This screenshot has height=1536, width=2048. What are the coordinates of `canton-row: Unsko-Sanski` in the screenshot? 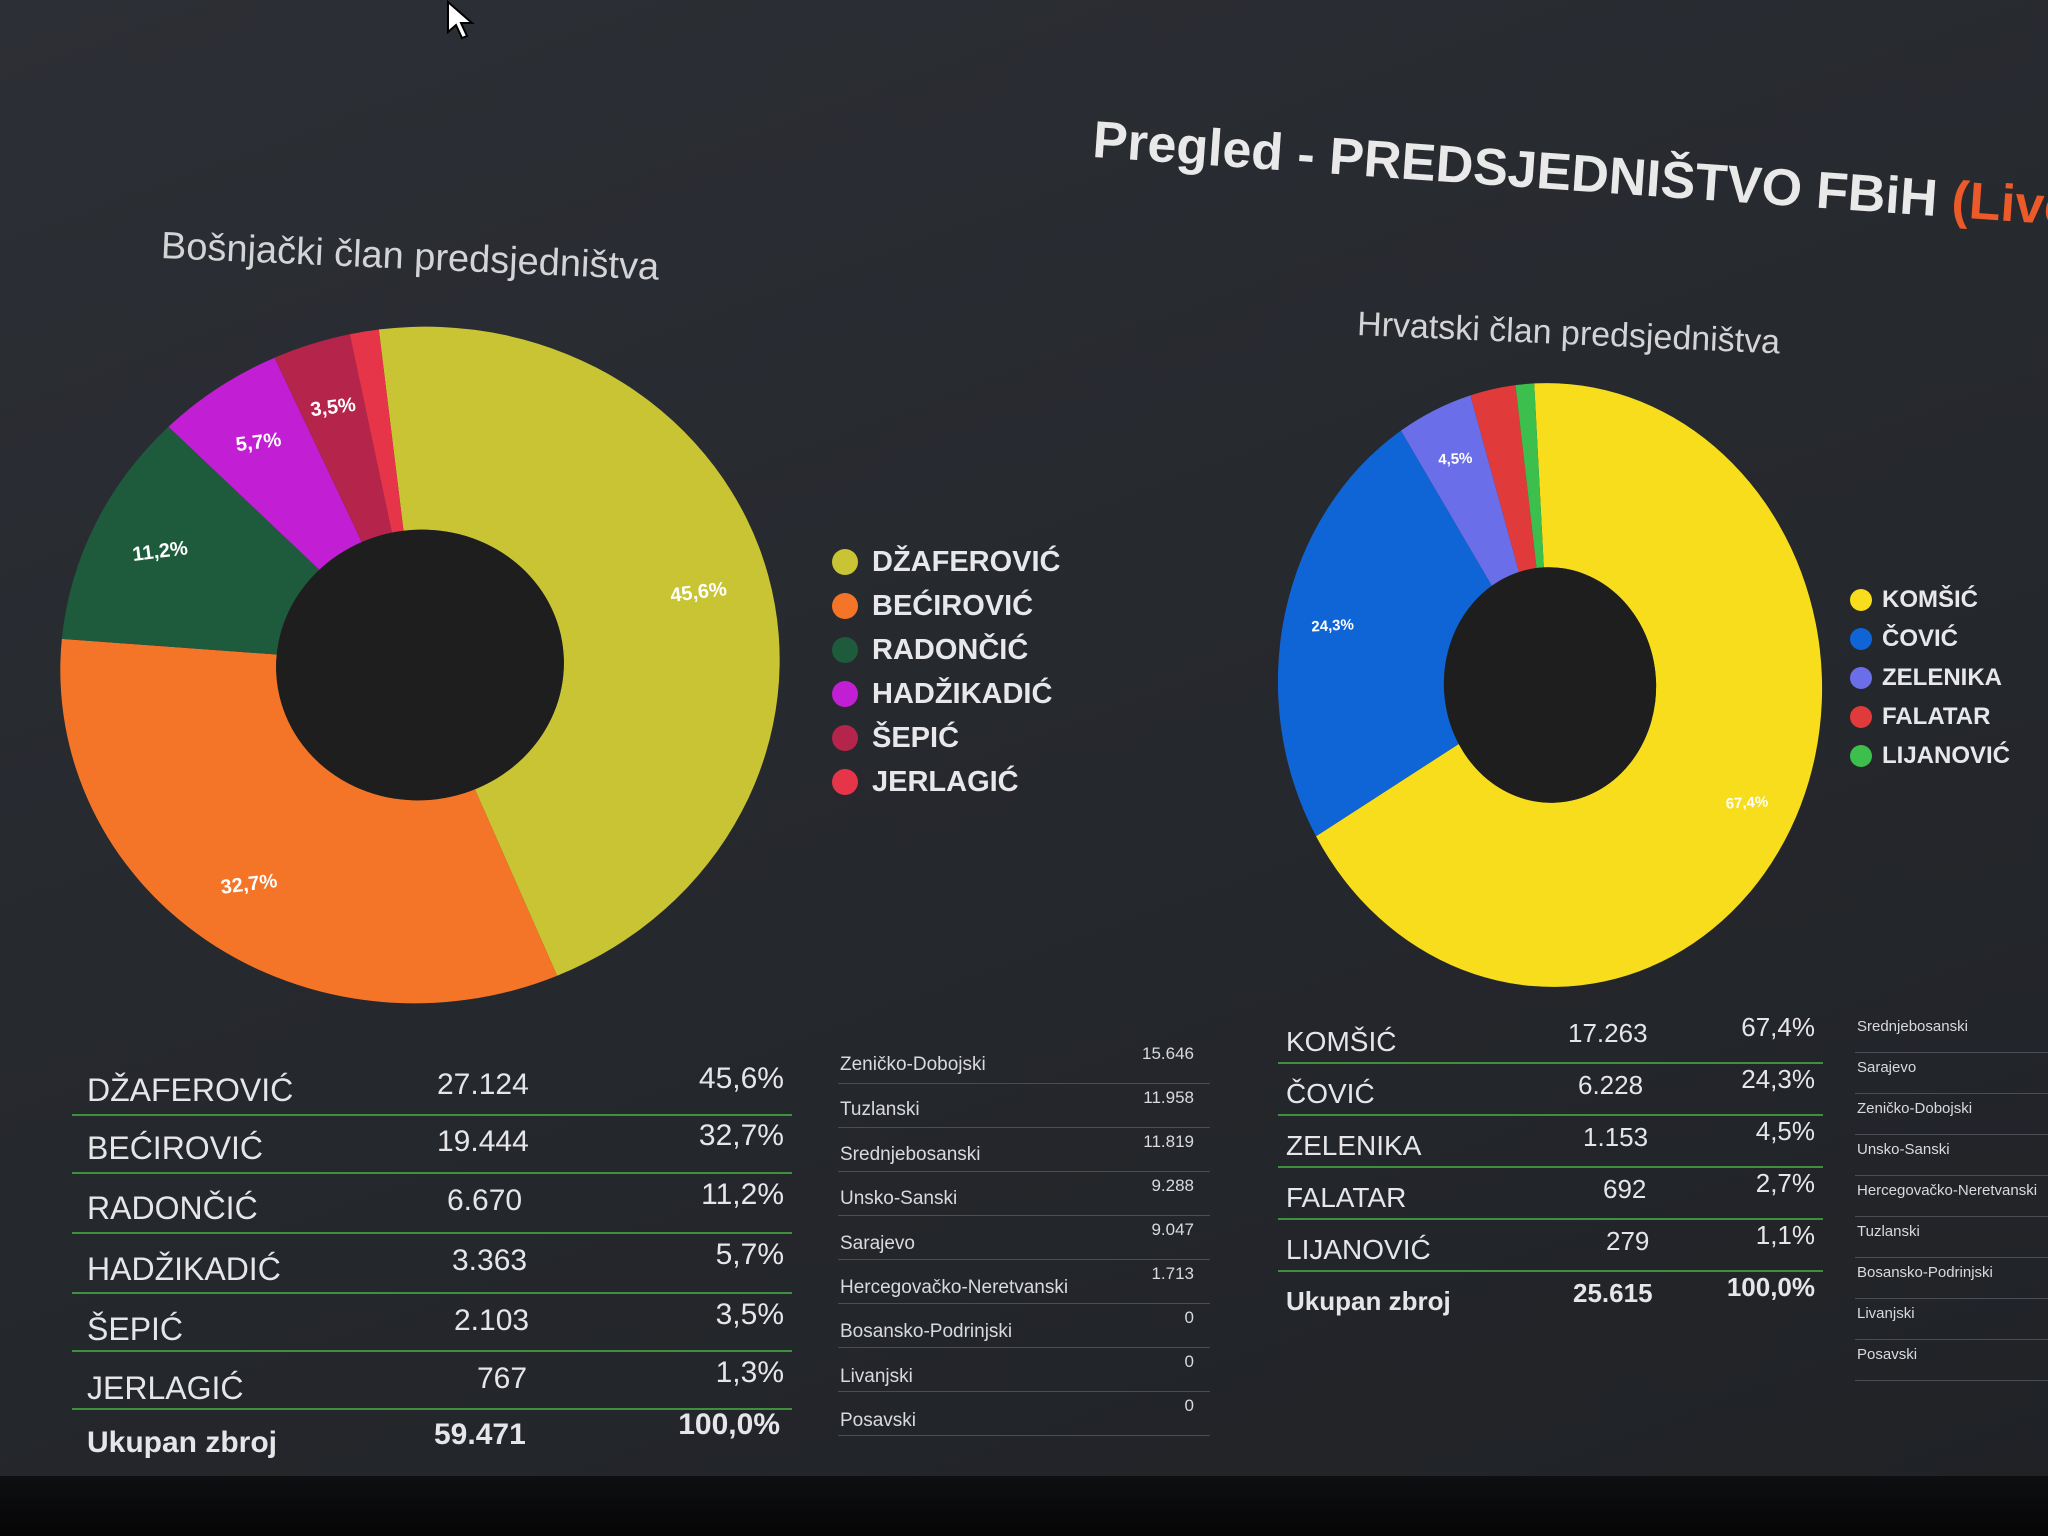 It's located at (1951, 1155).